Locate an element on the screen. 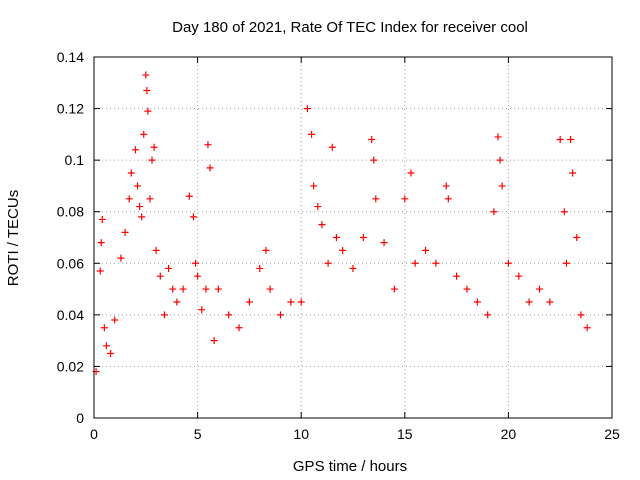  x-tick-label: 5 is located at coordinates (198, 434).